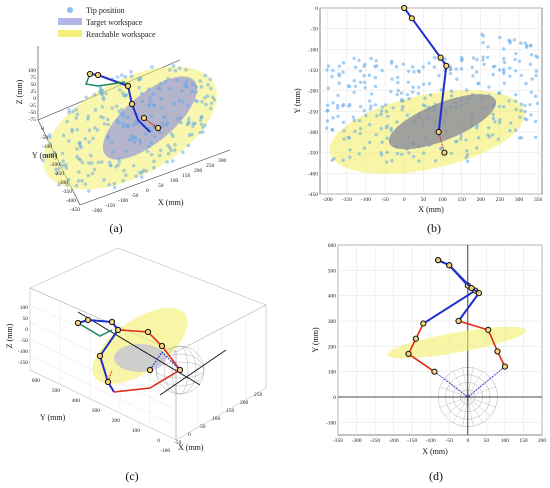 The width and height of the screenshot is (550, 488). What do you see at coordinates (332, 373) in the screenshot?
I see `y-tick: 100` at bounding box center [332, 373].